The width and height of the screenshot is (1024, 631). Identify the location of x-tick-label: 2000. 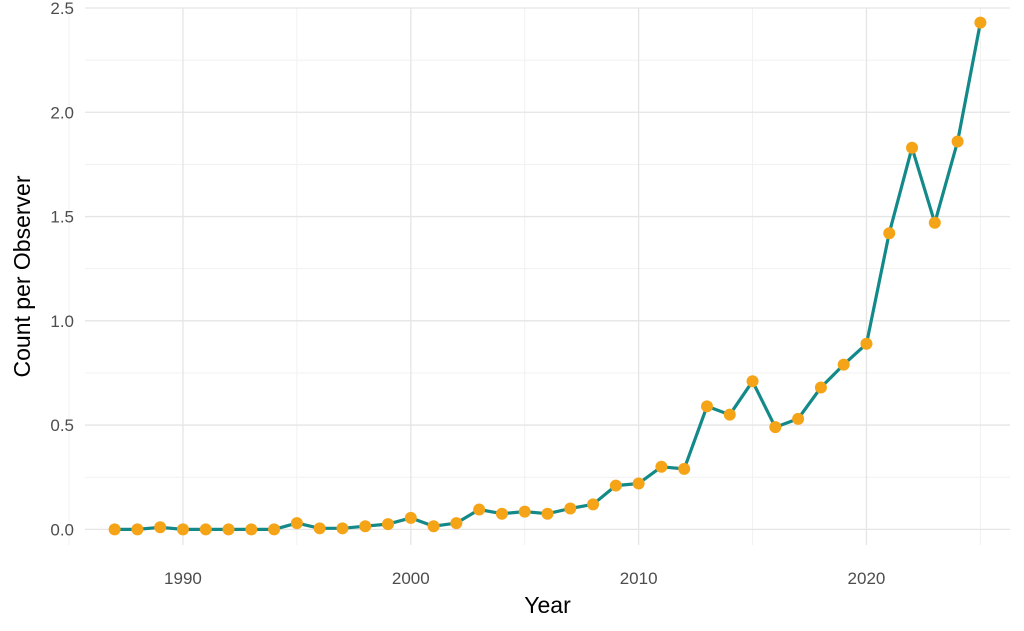
(411, 578).